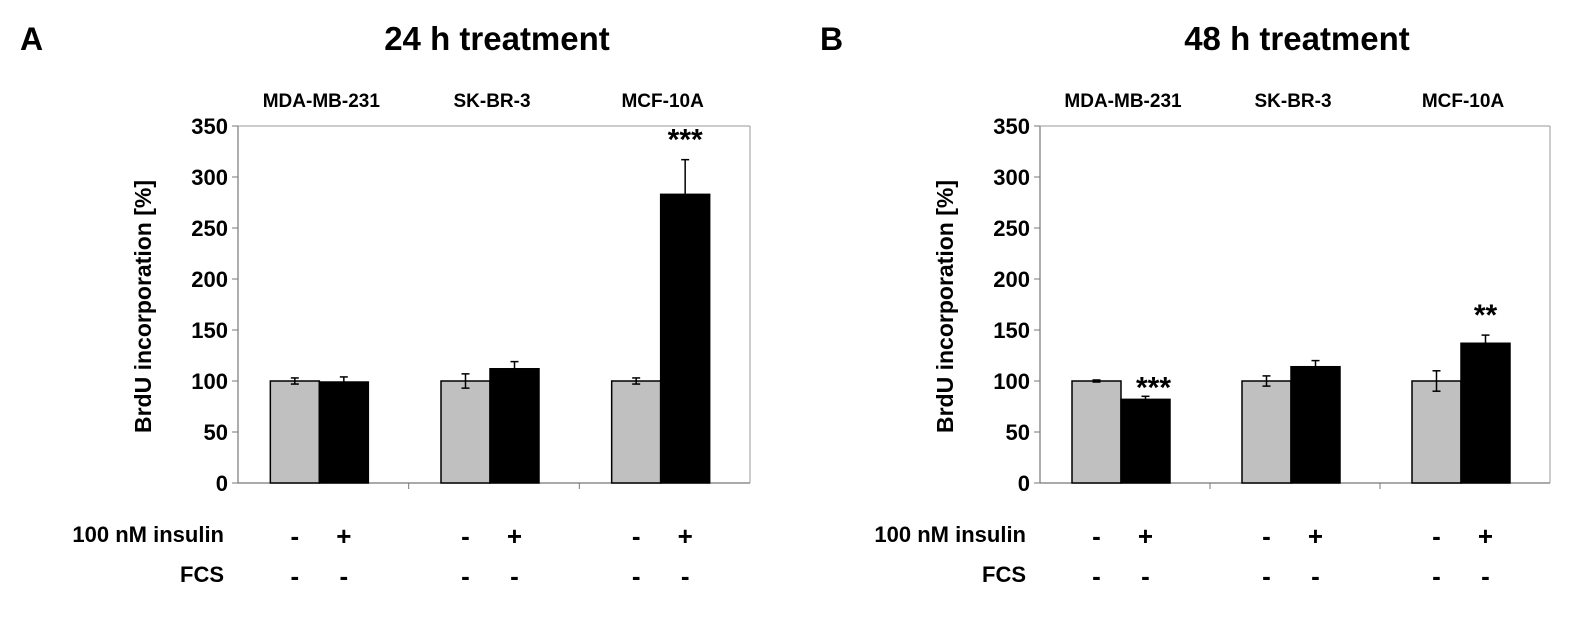 This screenshot has width=1583, height=618. What do you see at coordinates (497, 38) in the screenshot?
I see `chart-title: 24 h treatment` at bounding box center [497, 38].